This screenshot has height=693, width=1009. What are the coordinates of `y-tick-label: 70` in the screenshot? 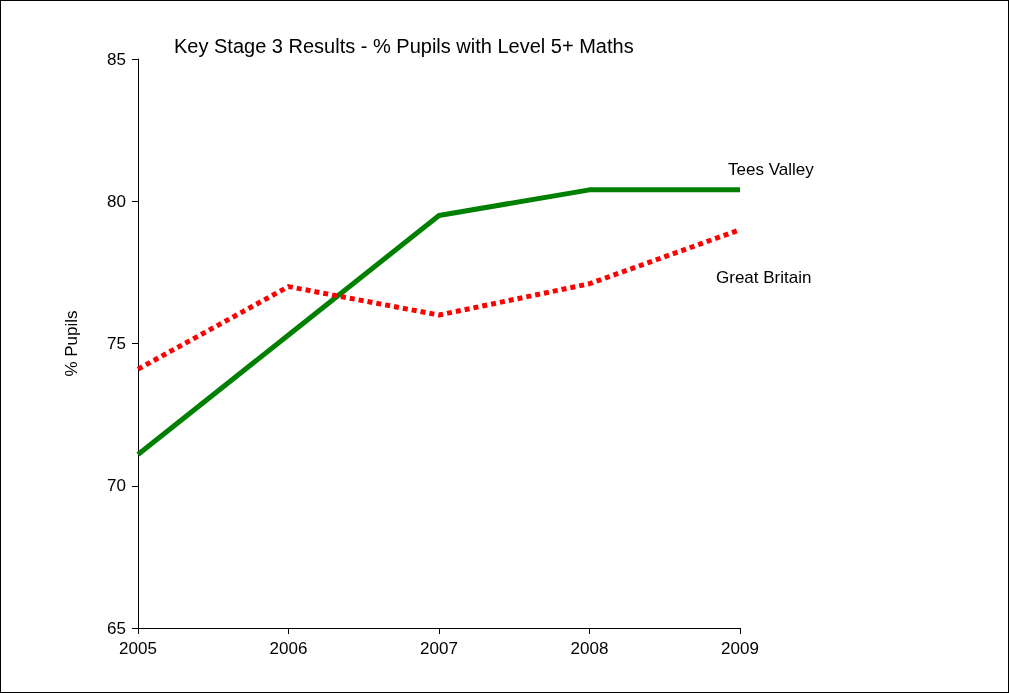 It's located at (116, 486).